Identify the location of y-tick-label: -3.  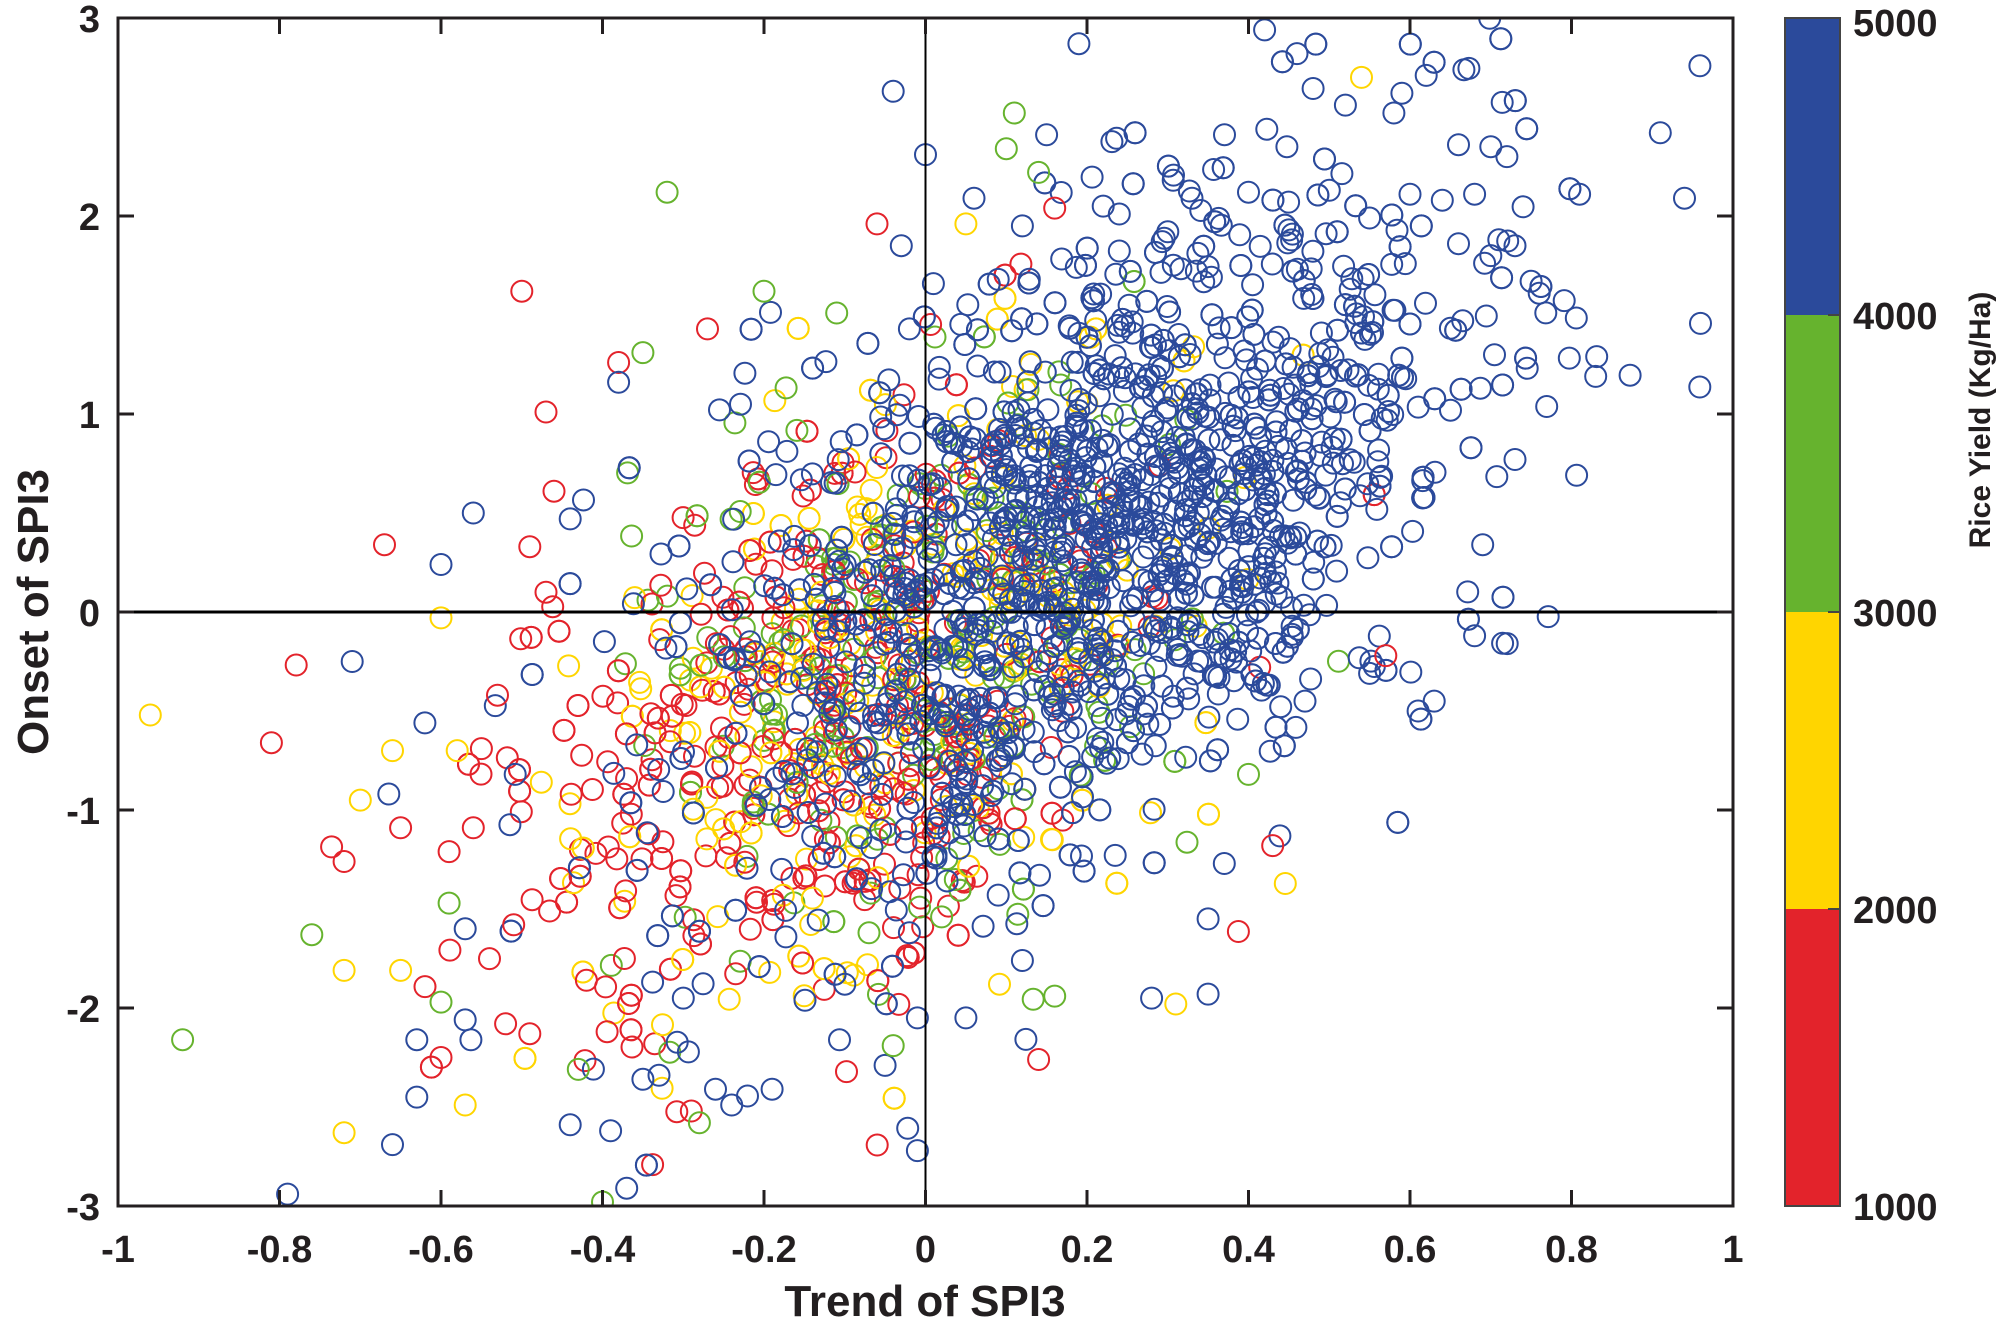
(83, 1208).